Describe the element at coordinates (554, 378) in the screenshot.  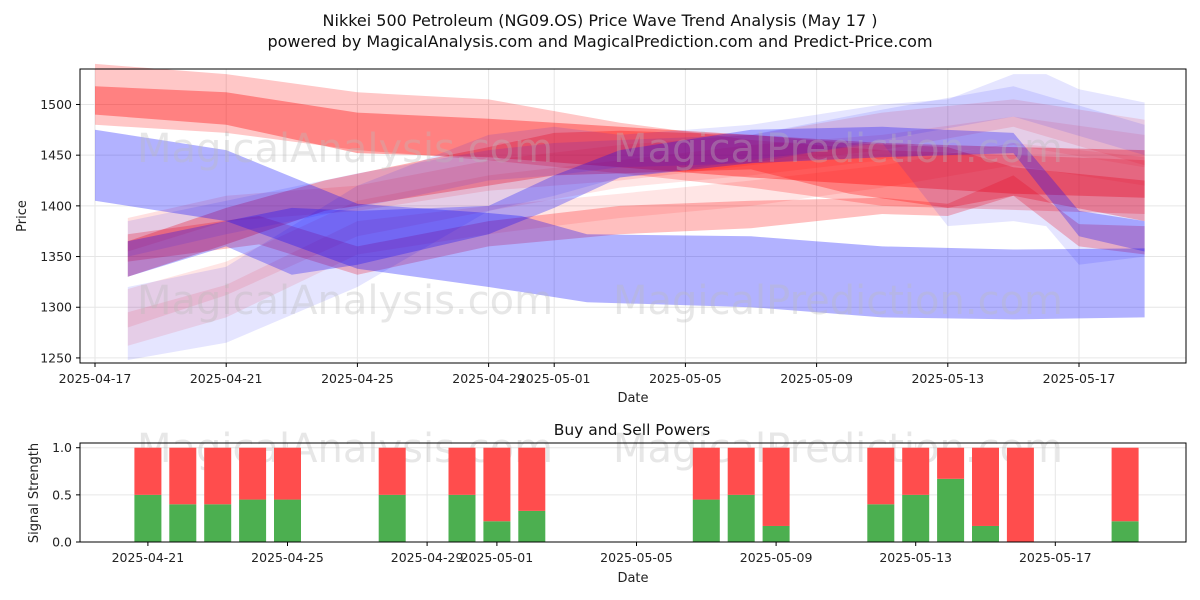
I see `price-xtick-label-4: 2025-05-01` at that location.